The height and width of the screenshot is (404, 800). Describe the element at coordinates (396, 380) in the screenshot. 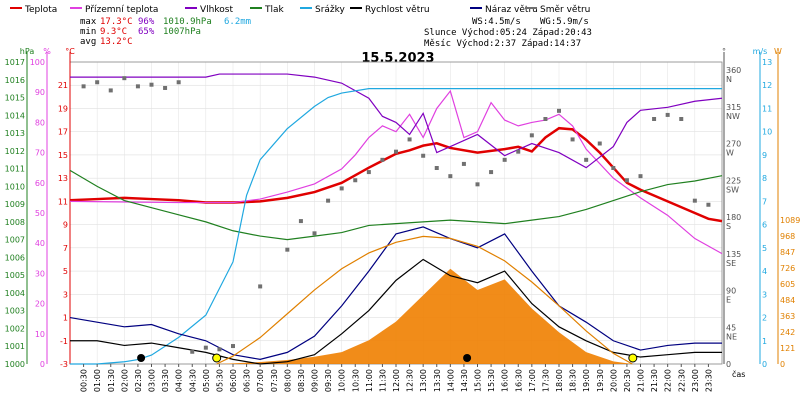

I see `x-tick-label: 12:00` at that location.